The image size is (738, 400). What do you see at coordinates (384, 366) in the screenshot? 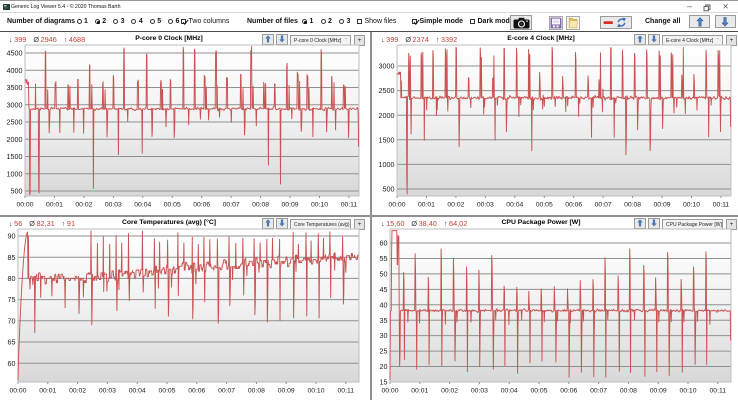
I see `svg-text: 20` at bounding box center [384, 366].